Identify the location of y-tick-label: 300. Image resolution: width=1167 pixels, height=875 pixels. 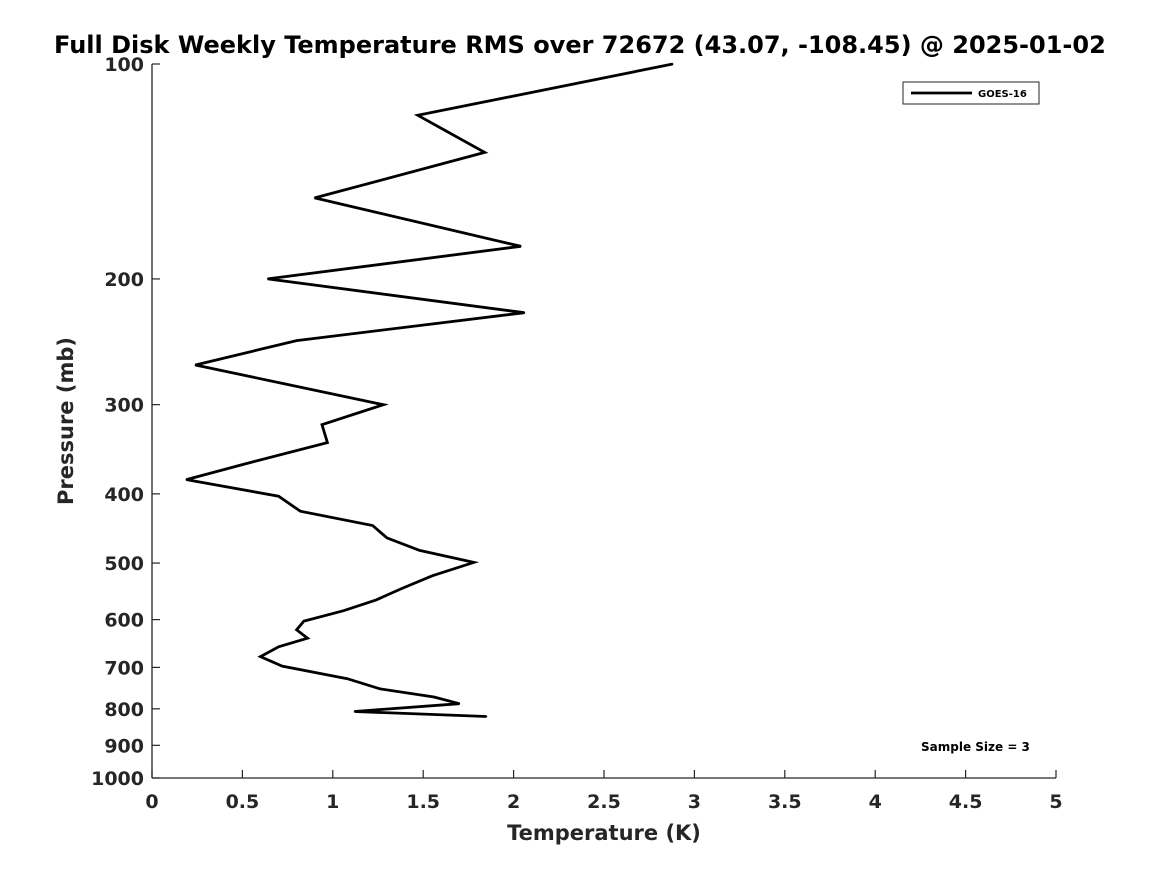
(124, 406).